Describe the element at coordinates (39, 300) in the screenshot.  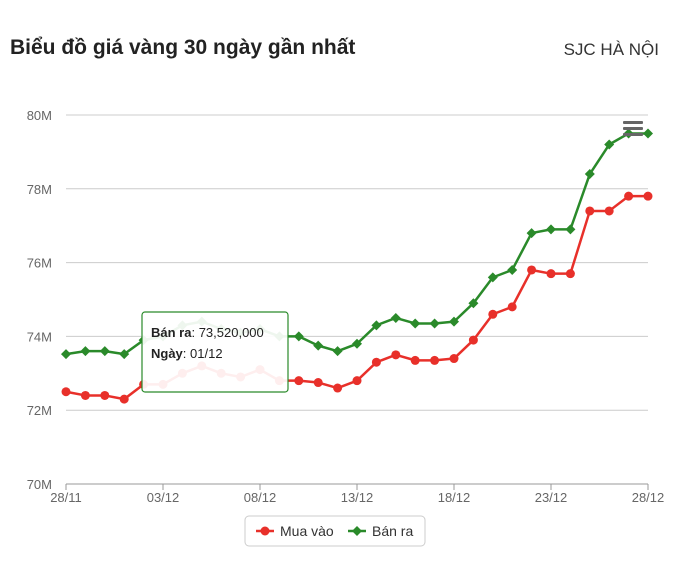
I see `y-axis: 70M 72M 74M 76M 78M 80M` at that location.